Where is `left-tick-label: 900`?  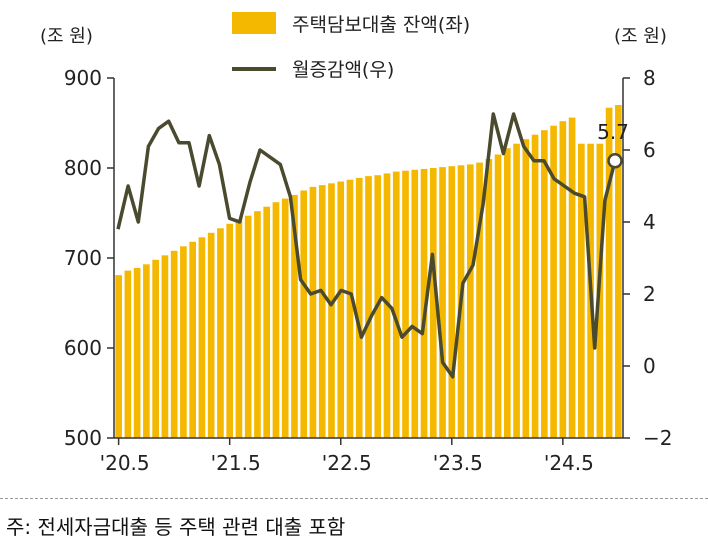
left-tick-label: 900 is located at coordinates (83, 78).